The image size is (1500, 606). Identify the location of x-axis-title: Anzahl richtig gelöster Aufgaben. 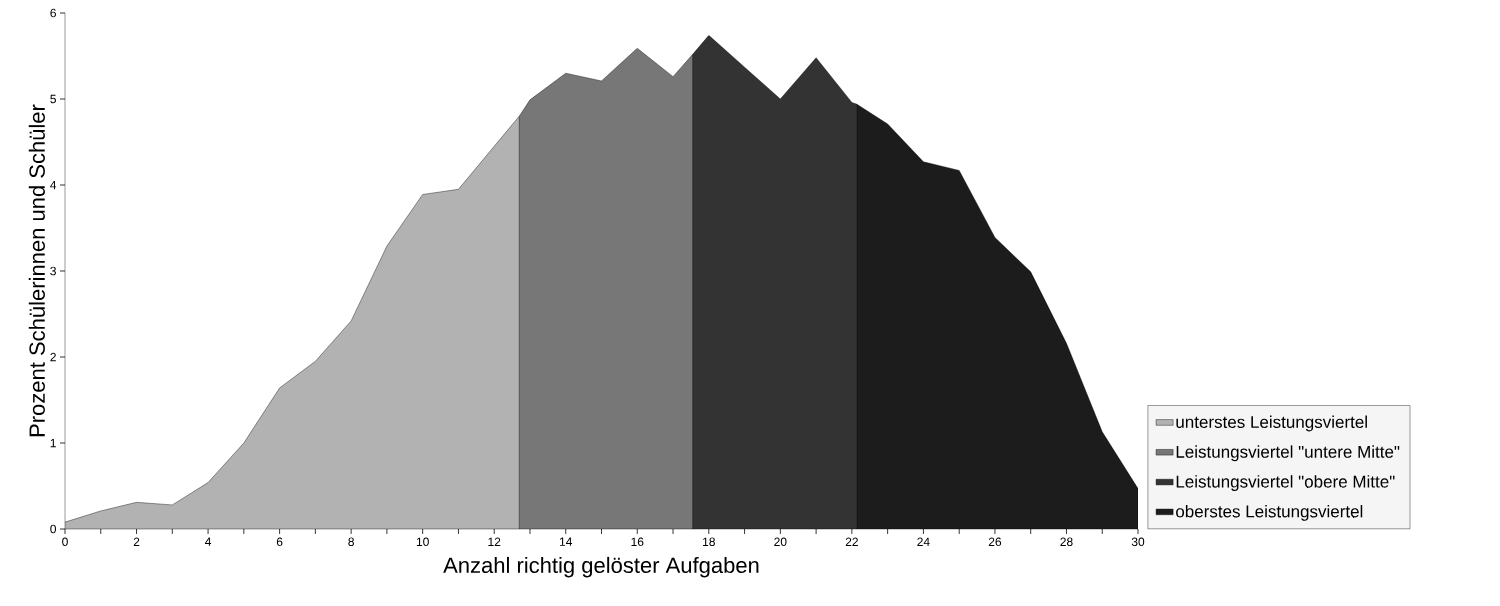
(601, 567).